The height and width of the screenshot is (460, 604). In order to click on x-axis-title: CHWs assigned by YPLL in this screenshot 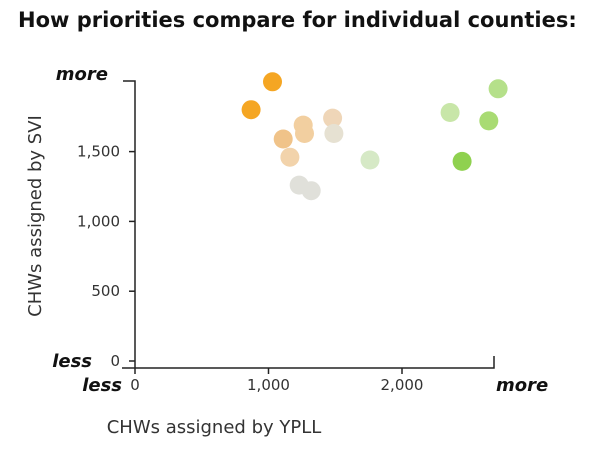, I will do `click(214, 427)`.